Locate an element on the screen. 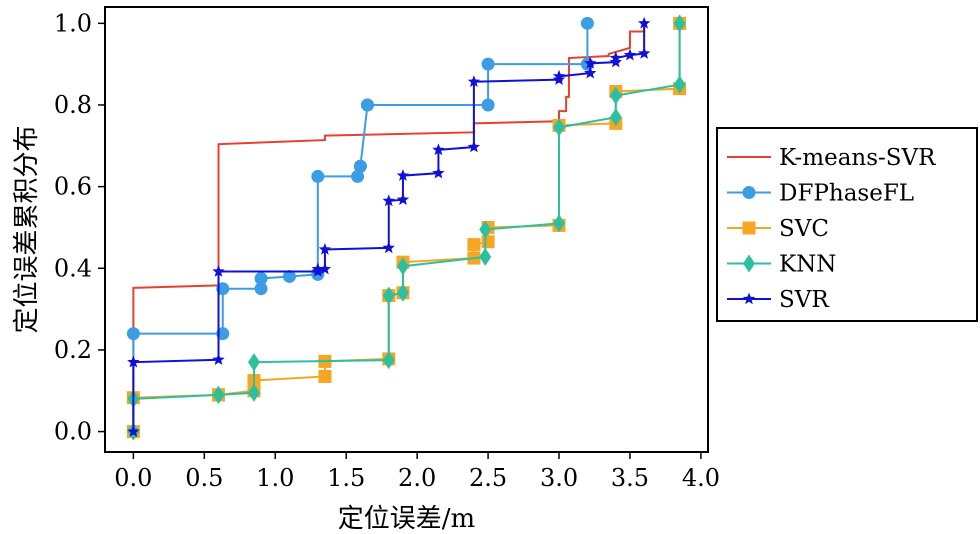 This screenshot has height=534, width=980. y-tick-label: 0.4 is located at coordinates (73, 268).